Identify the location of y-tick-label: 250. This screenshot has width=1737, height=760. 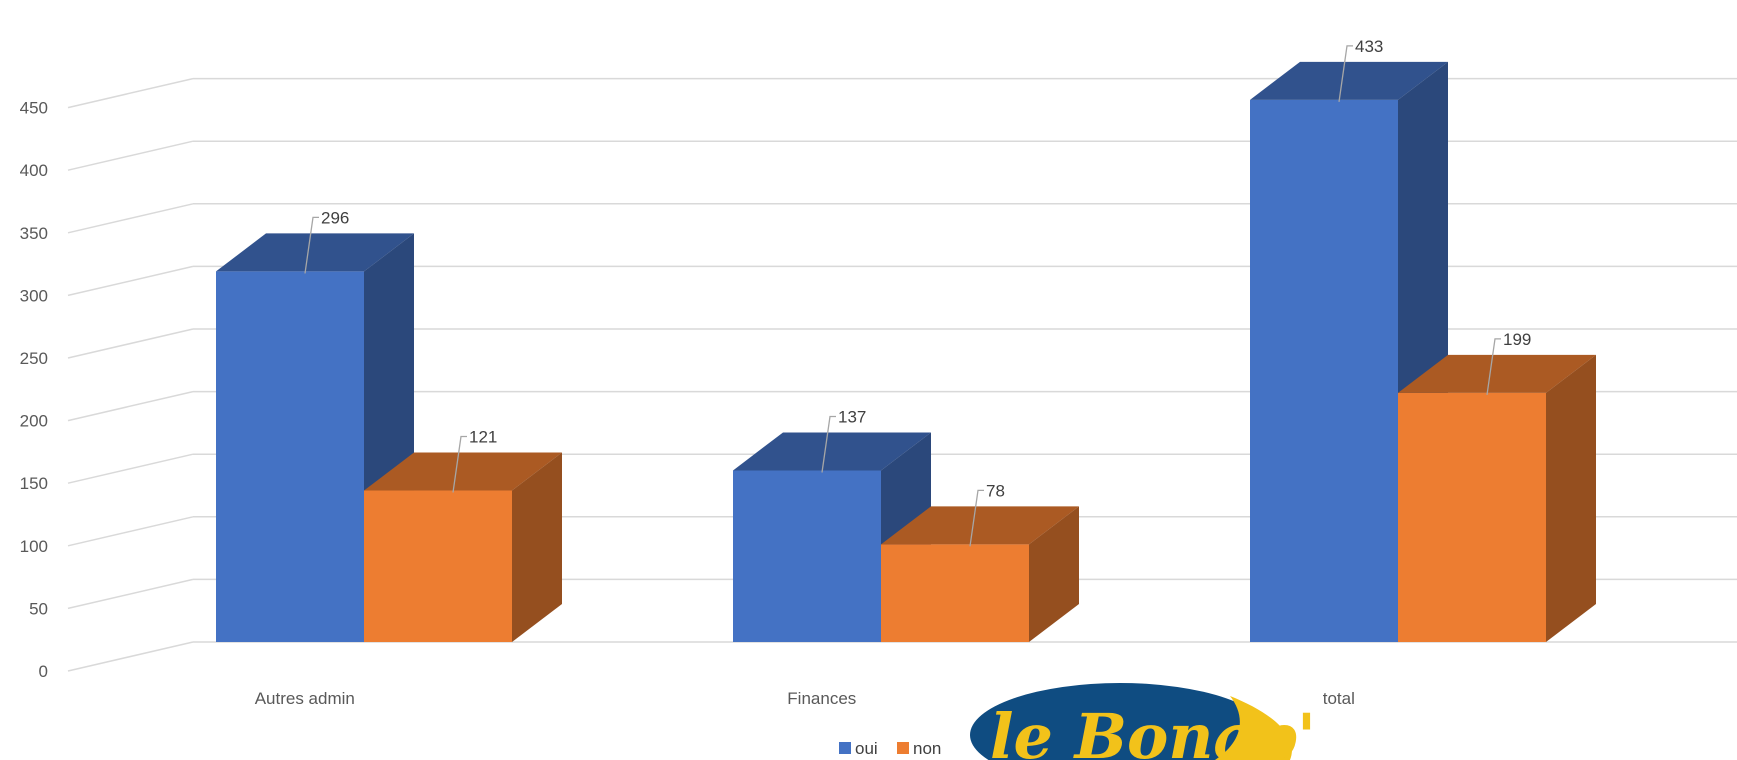
(34, 358).